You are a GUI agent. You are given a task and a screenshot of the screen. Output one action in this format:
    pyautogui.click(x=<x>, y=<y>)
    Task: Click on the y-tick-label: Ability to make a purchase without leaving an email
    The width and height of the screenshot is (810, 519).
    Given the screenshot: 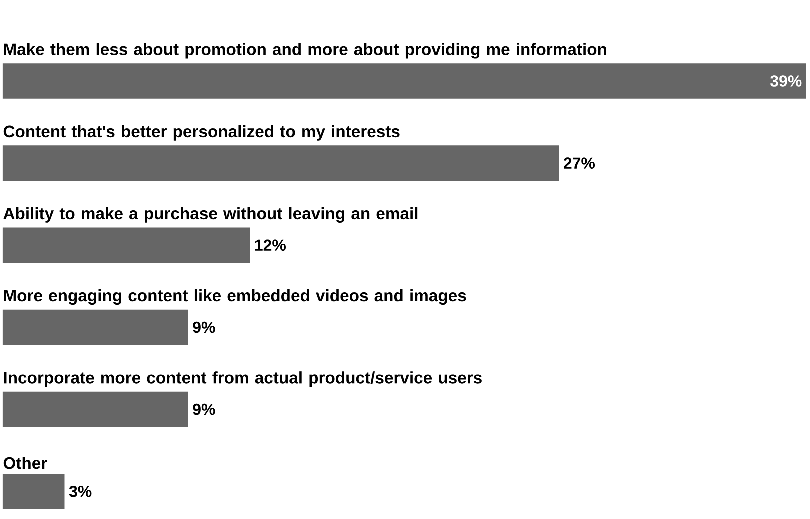 What is the action you would take?
    pyautogui.click(x=211, y=215)
    